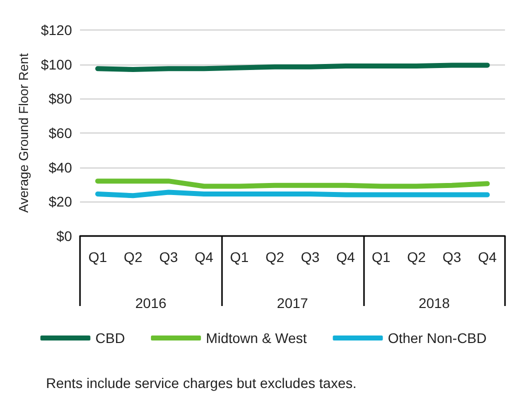 This screenshot has height=410, width=527. I want to click on y-tick-label: $40, so click(60, 167).